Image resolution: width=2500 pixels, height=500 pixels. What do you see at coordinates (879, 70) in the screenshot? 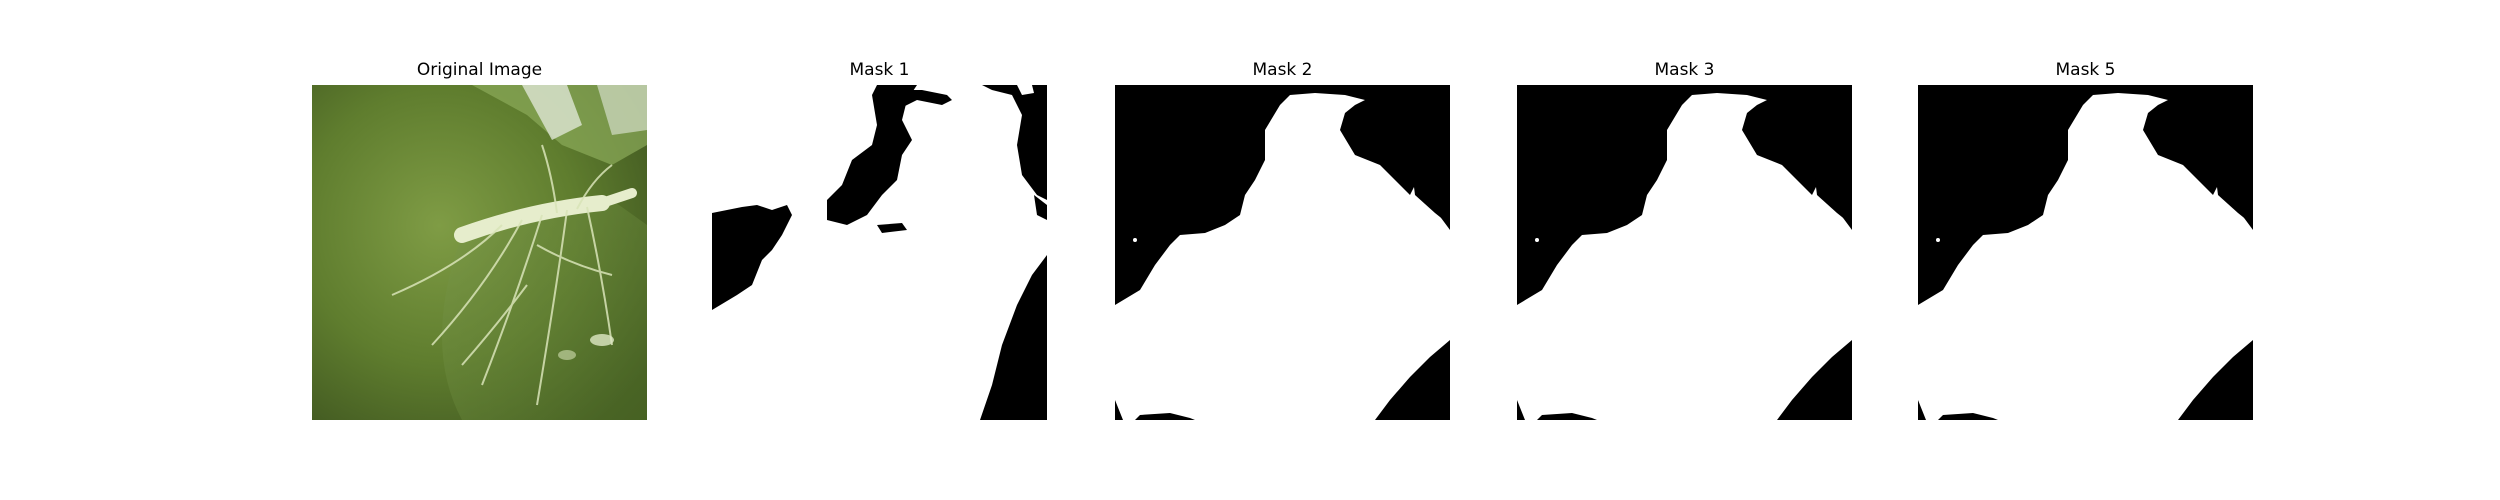
I see `panel-title-mask-1: Mask 1` at bounding box center [879, 70].